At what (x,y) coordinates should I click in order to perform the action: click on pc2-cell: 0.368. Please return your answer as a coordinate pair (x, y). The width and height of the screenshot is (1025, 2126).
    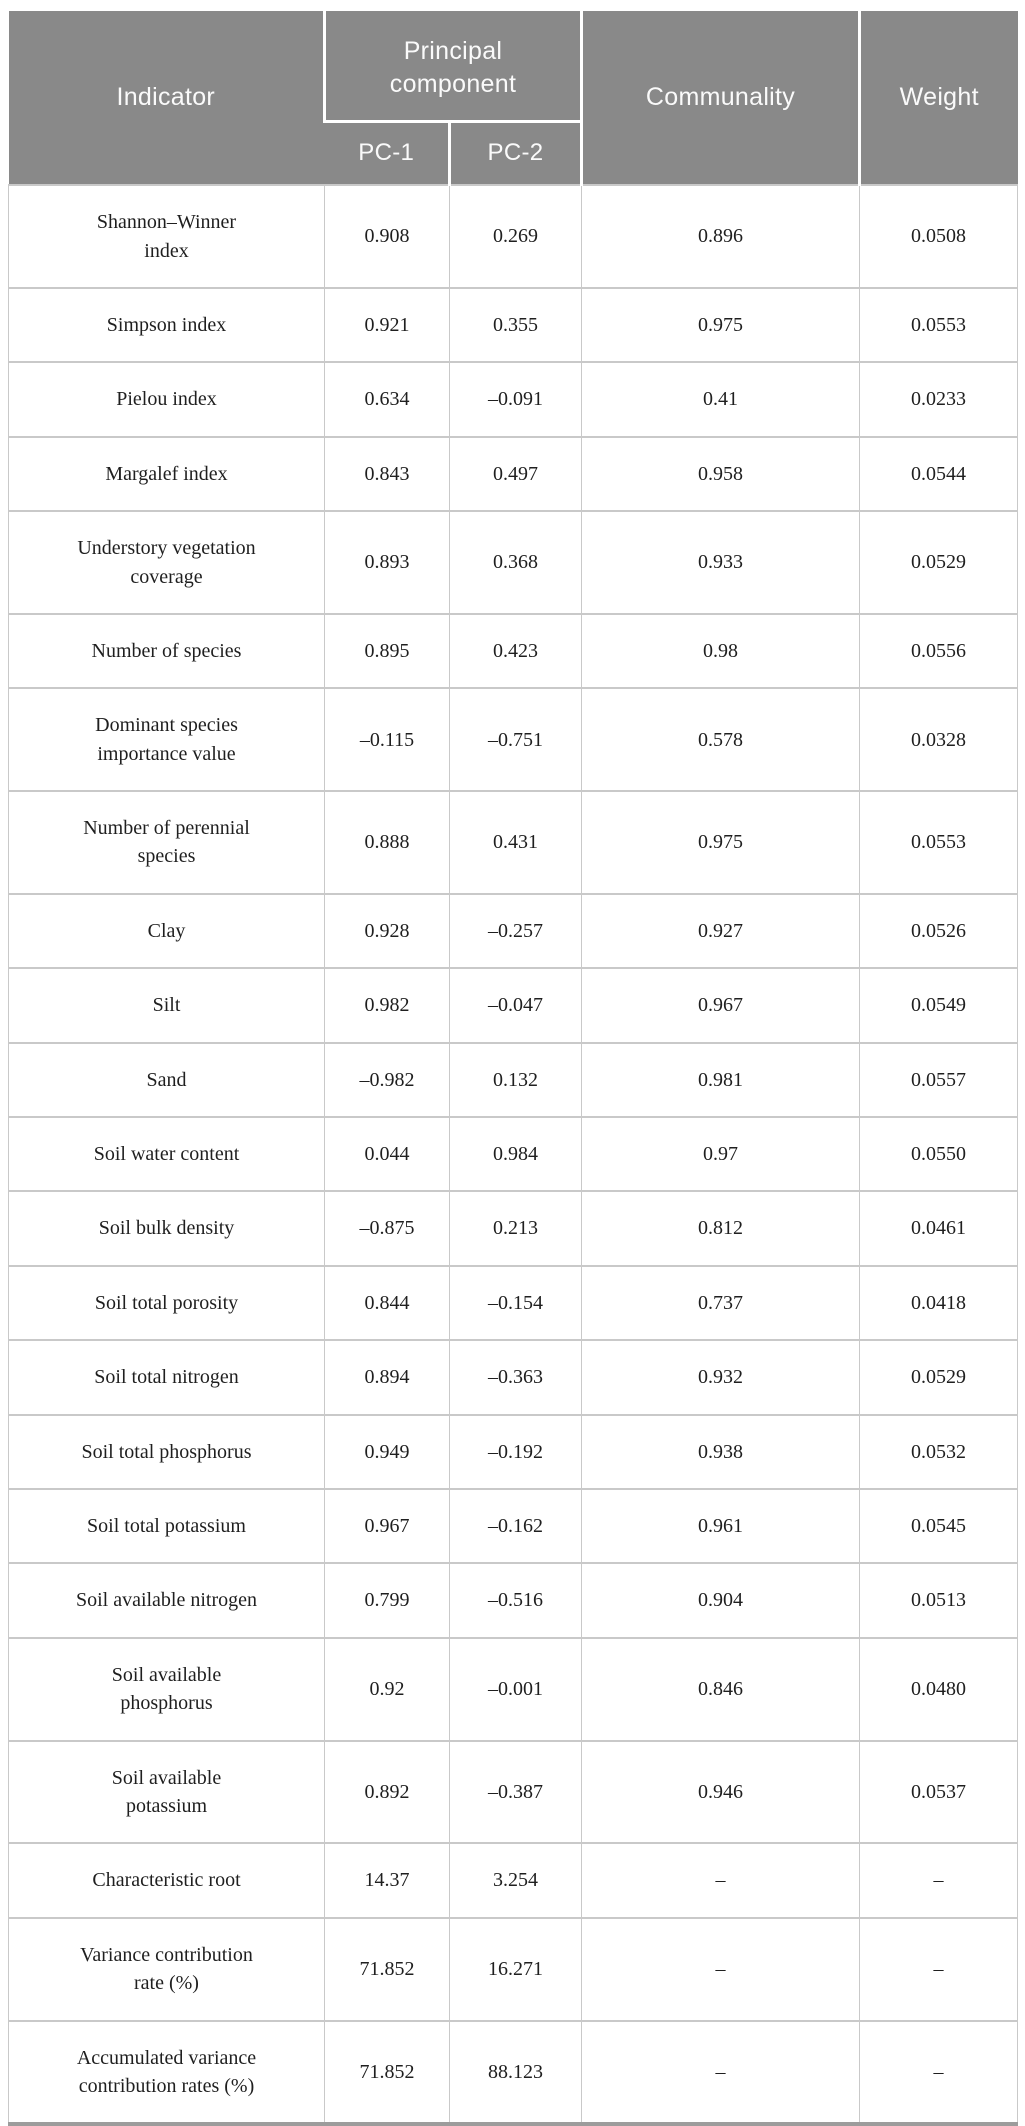
    Looking at the image, I should click on (515, 562).